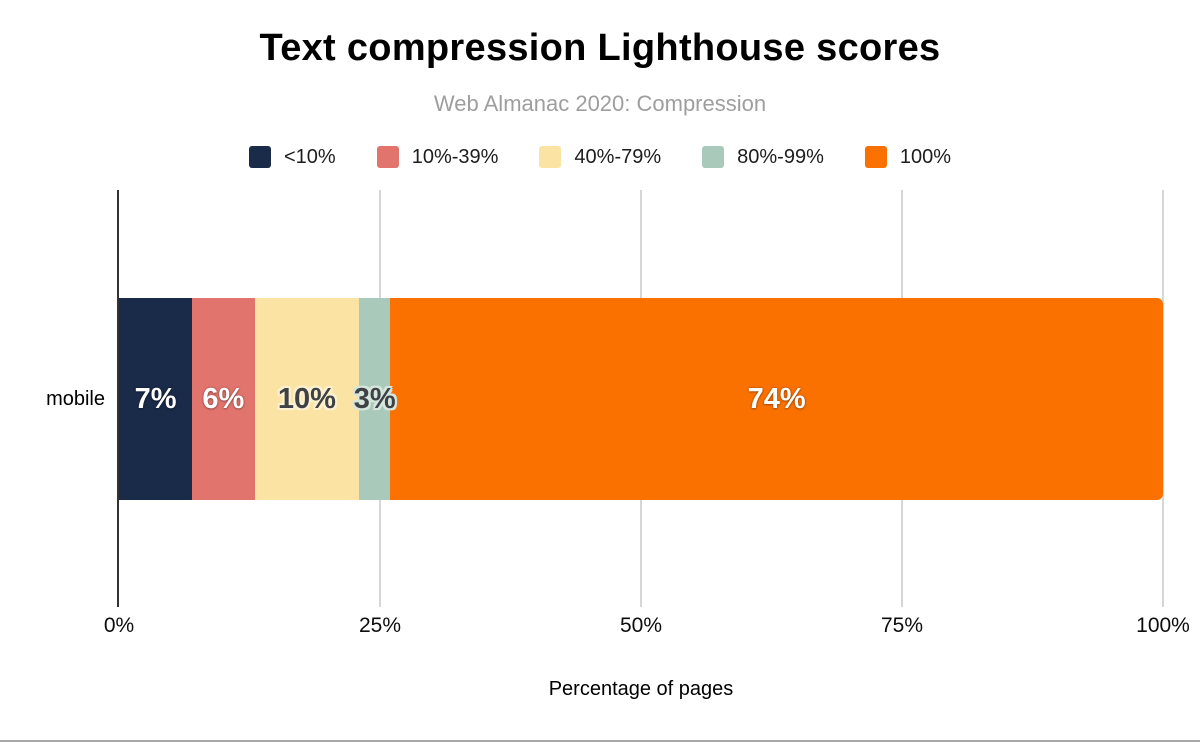 The width and height of the screenshot is (1200, 742). I want to click on legend-label: 10%-39%, so click(455, 156).